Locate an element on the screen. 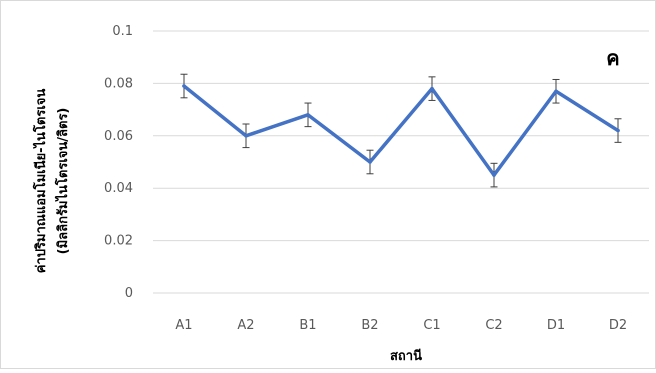 The width and height of the screenshot is (656, 373). panel-label: ค is located at coordinates (612, 58).